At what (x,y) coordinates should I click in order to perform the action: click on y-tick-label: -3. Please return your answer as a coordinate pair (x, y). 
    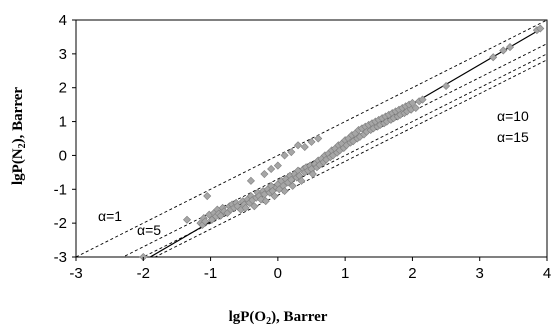
    Looking at the image, I should click on (60, 257).